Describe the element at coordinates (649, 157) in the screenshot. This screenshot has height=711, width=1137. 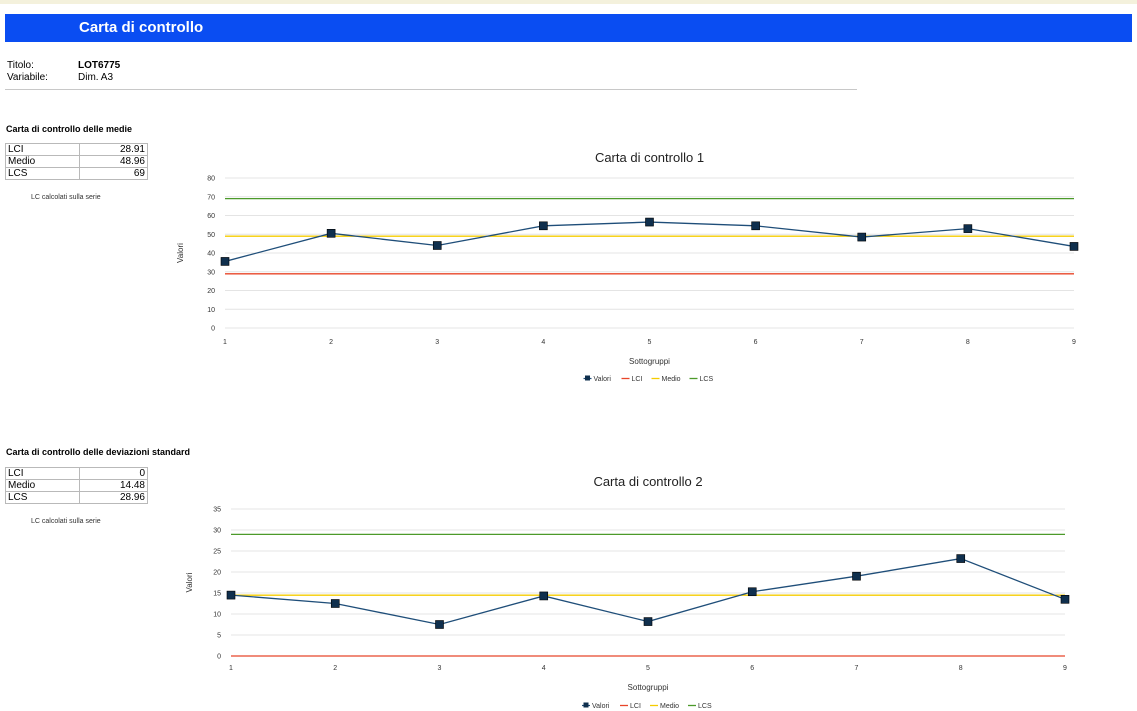
I see `chart-title: Carta di controllo 1` at that location.